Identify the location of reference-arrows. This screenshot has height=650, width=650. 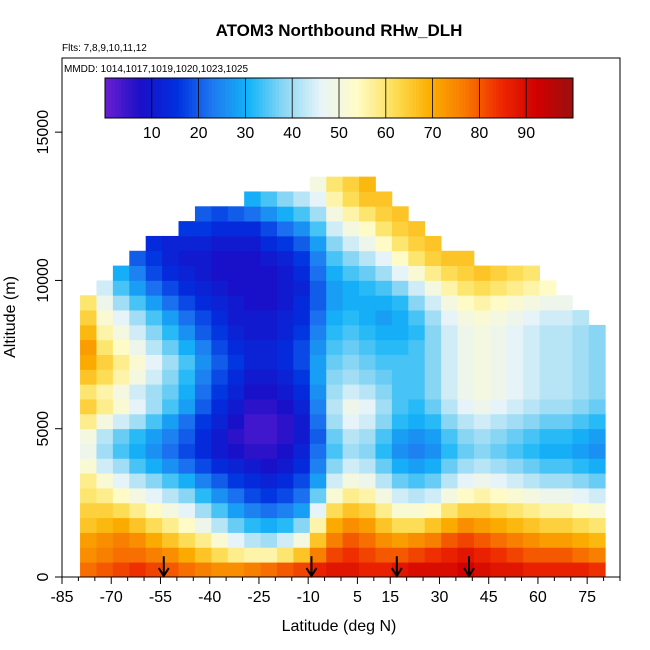
(316, 567).